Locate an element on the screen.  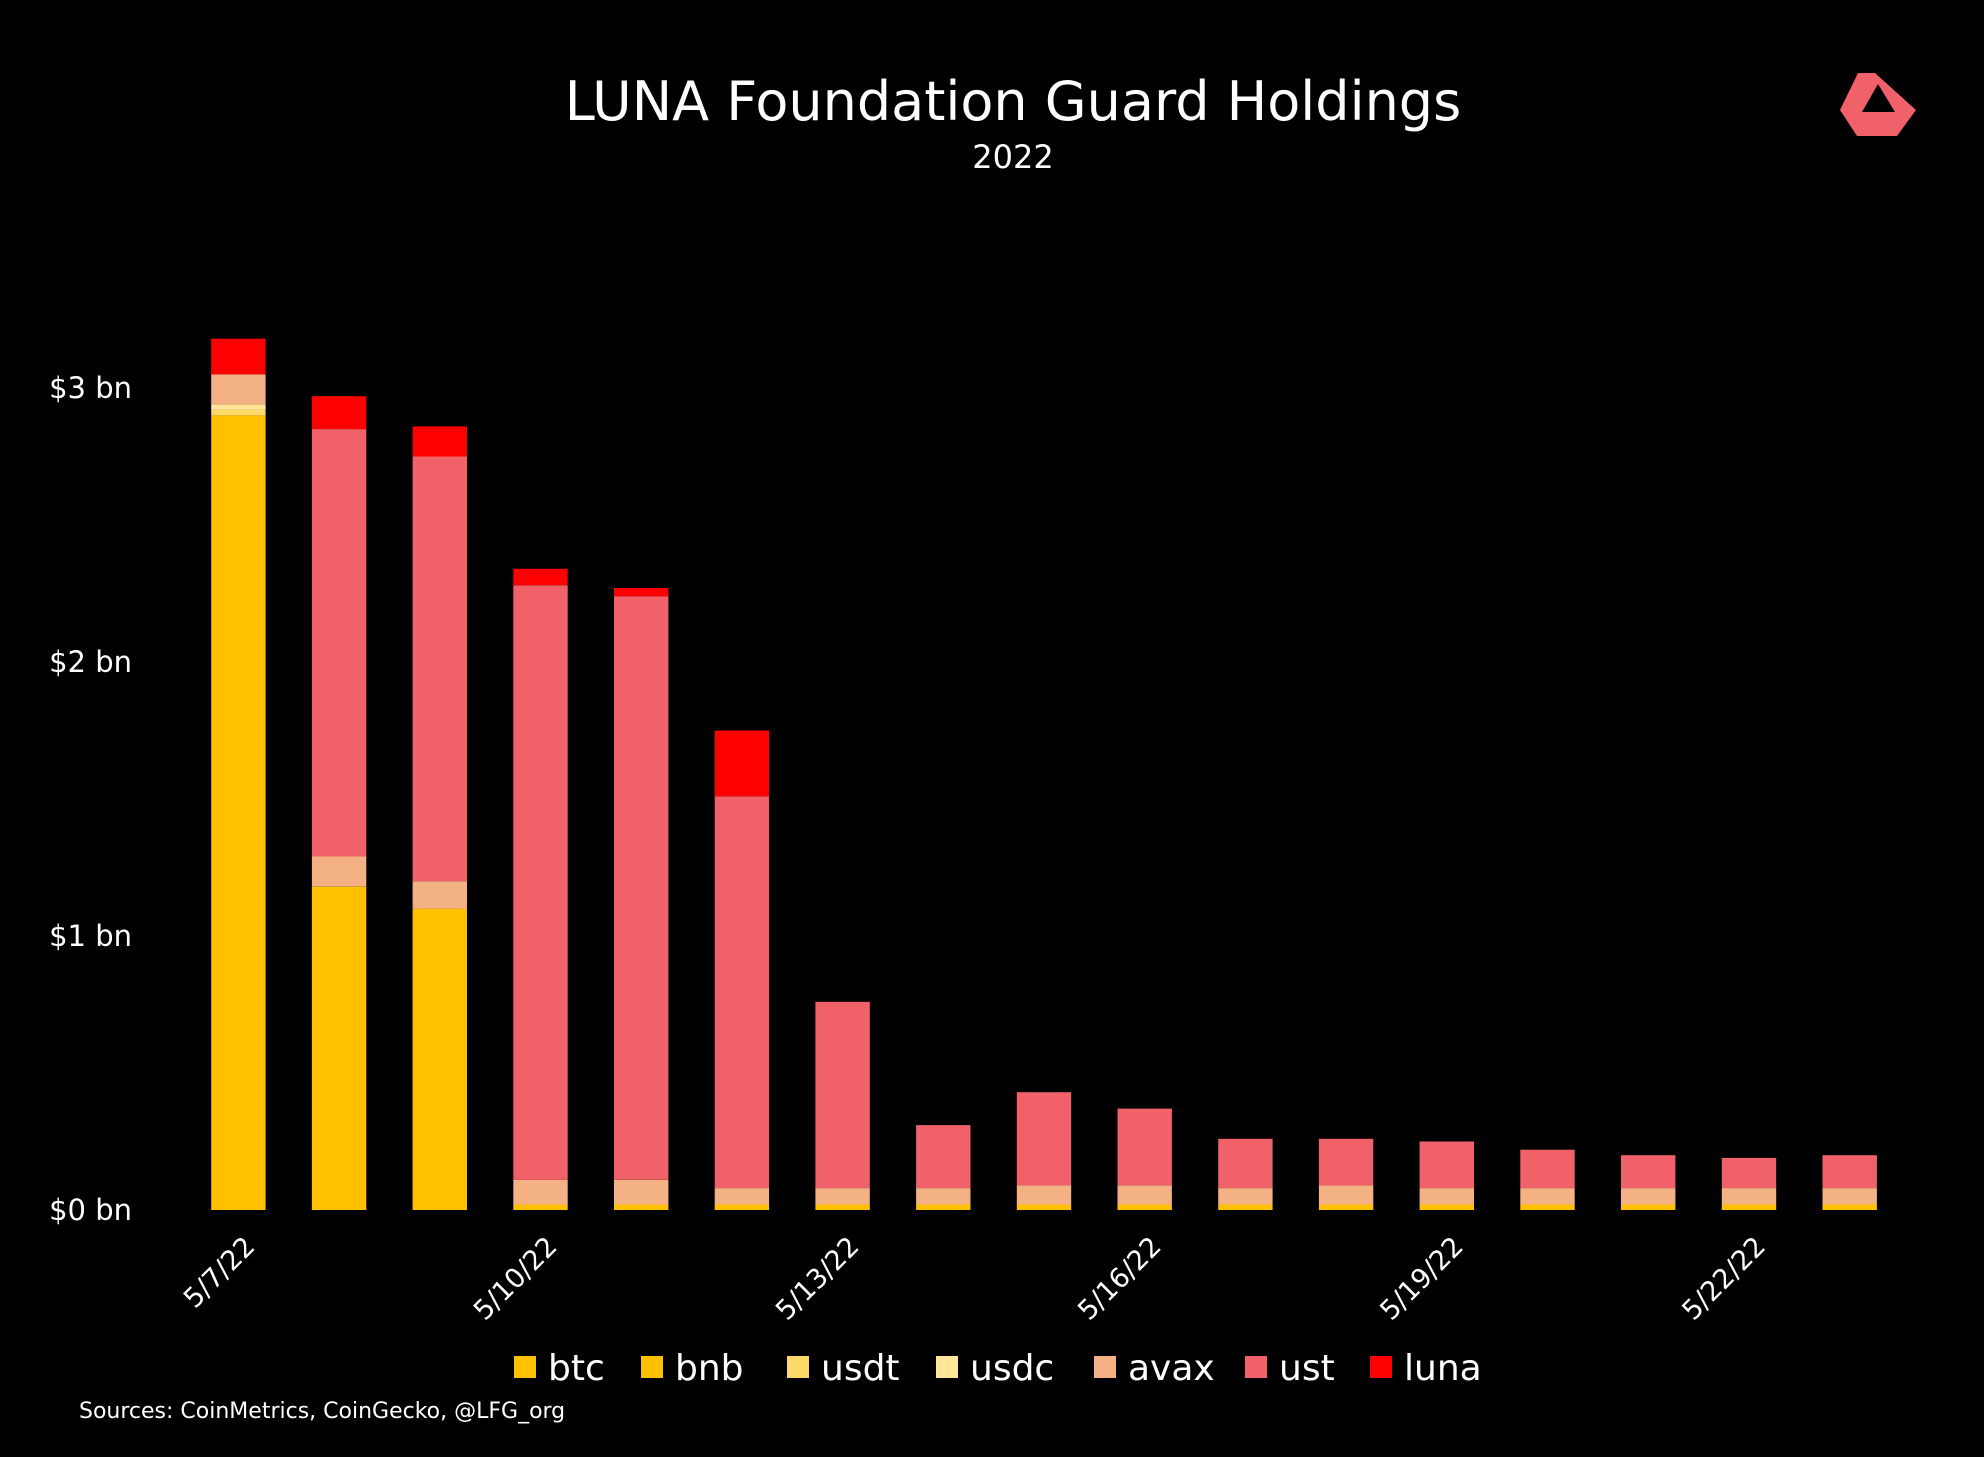
legend-item-avax: avax is located at coordinates (1154, 1368).